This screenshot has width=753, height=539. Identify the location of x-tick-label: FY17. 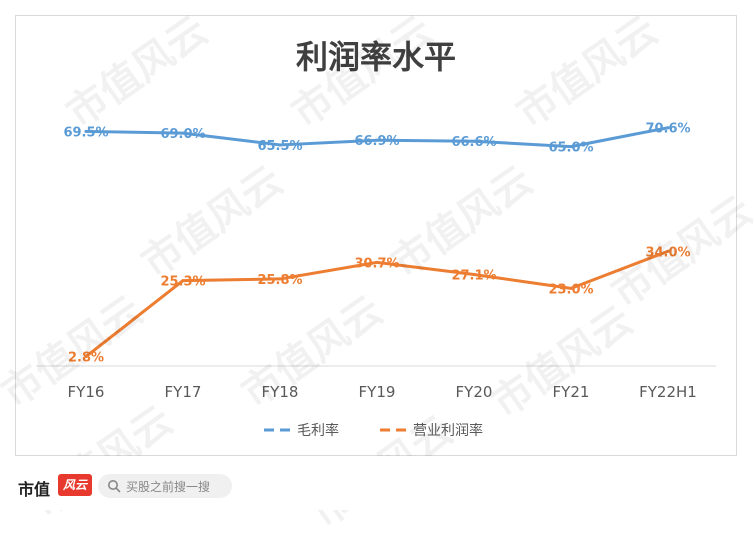
(183, 392).